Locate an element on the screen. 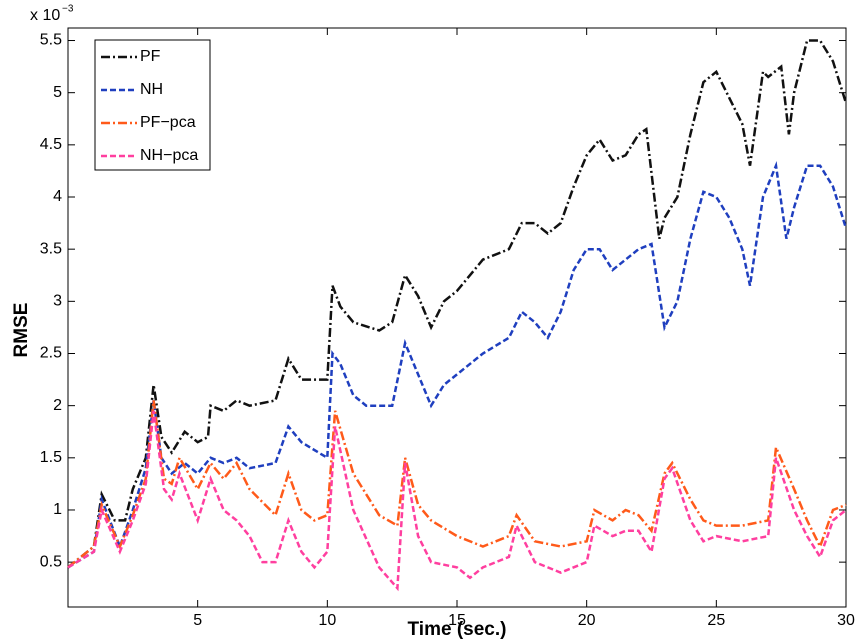 The height and width of the screenshot is (640, 860). legend-label: NH is located at coordinates (151, 89).